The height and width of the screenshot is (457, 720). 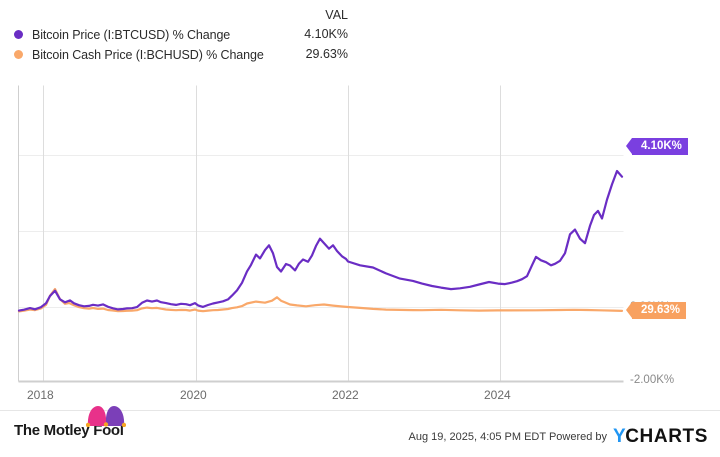 What do you see at coordinates (326, 54) in the screenshot?
I see `legend-value-bch: 29.63%` at bounding box center [326, 54].